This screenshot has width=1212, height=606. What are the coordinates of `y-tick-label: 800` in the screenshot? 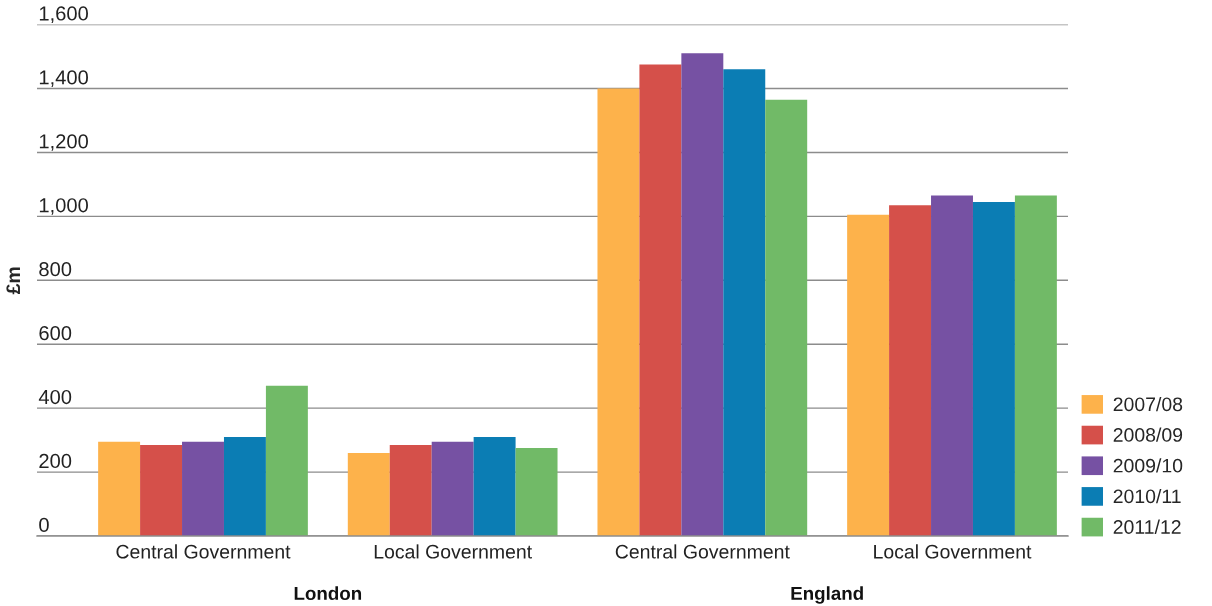 It's located at (55, 269).